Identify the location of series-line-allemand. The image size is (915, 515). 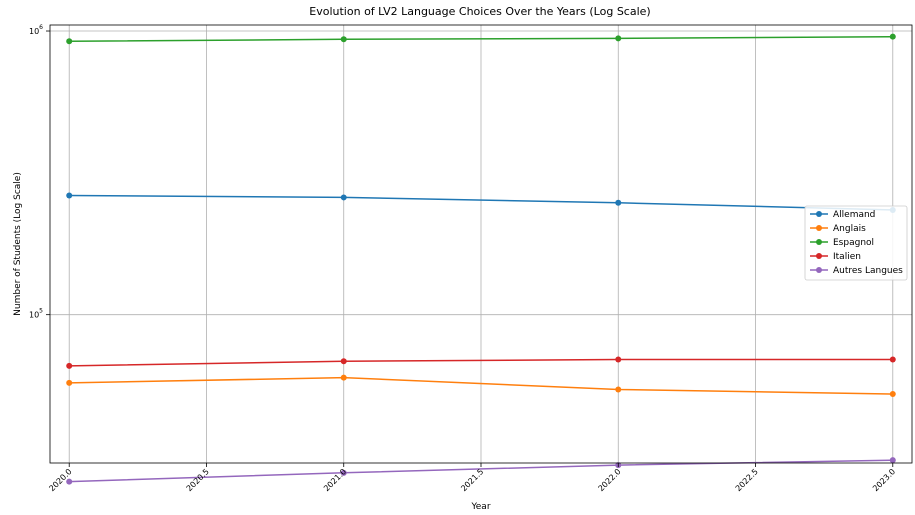
(481, 202).